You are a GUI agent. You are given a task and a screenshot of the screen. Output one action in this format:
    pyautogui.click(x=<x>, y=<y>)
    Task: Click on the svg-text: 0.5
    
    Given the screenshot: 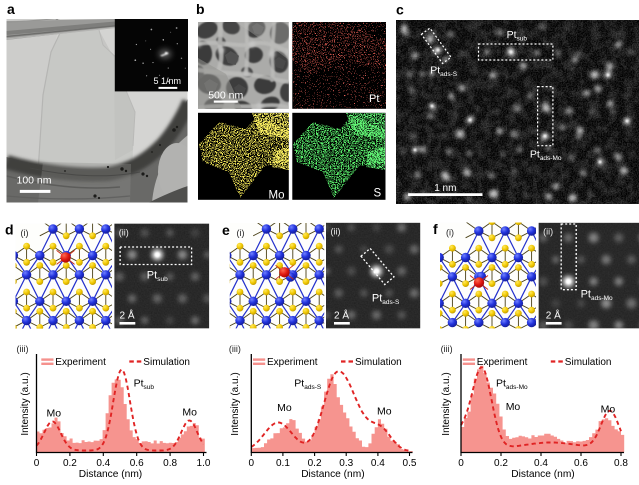 What is the action you would take?
    pyautogui.click(x=410, y=463)
    